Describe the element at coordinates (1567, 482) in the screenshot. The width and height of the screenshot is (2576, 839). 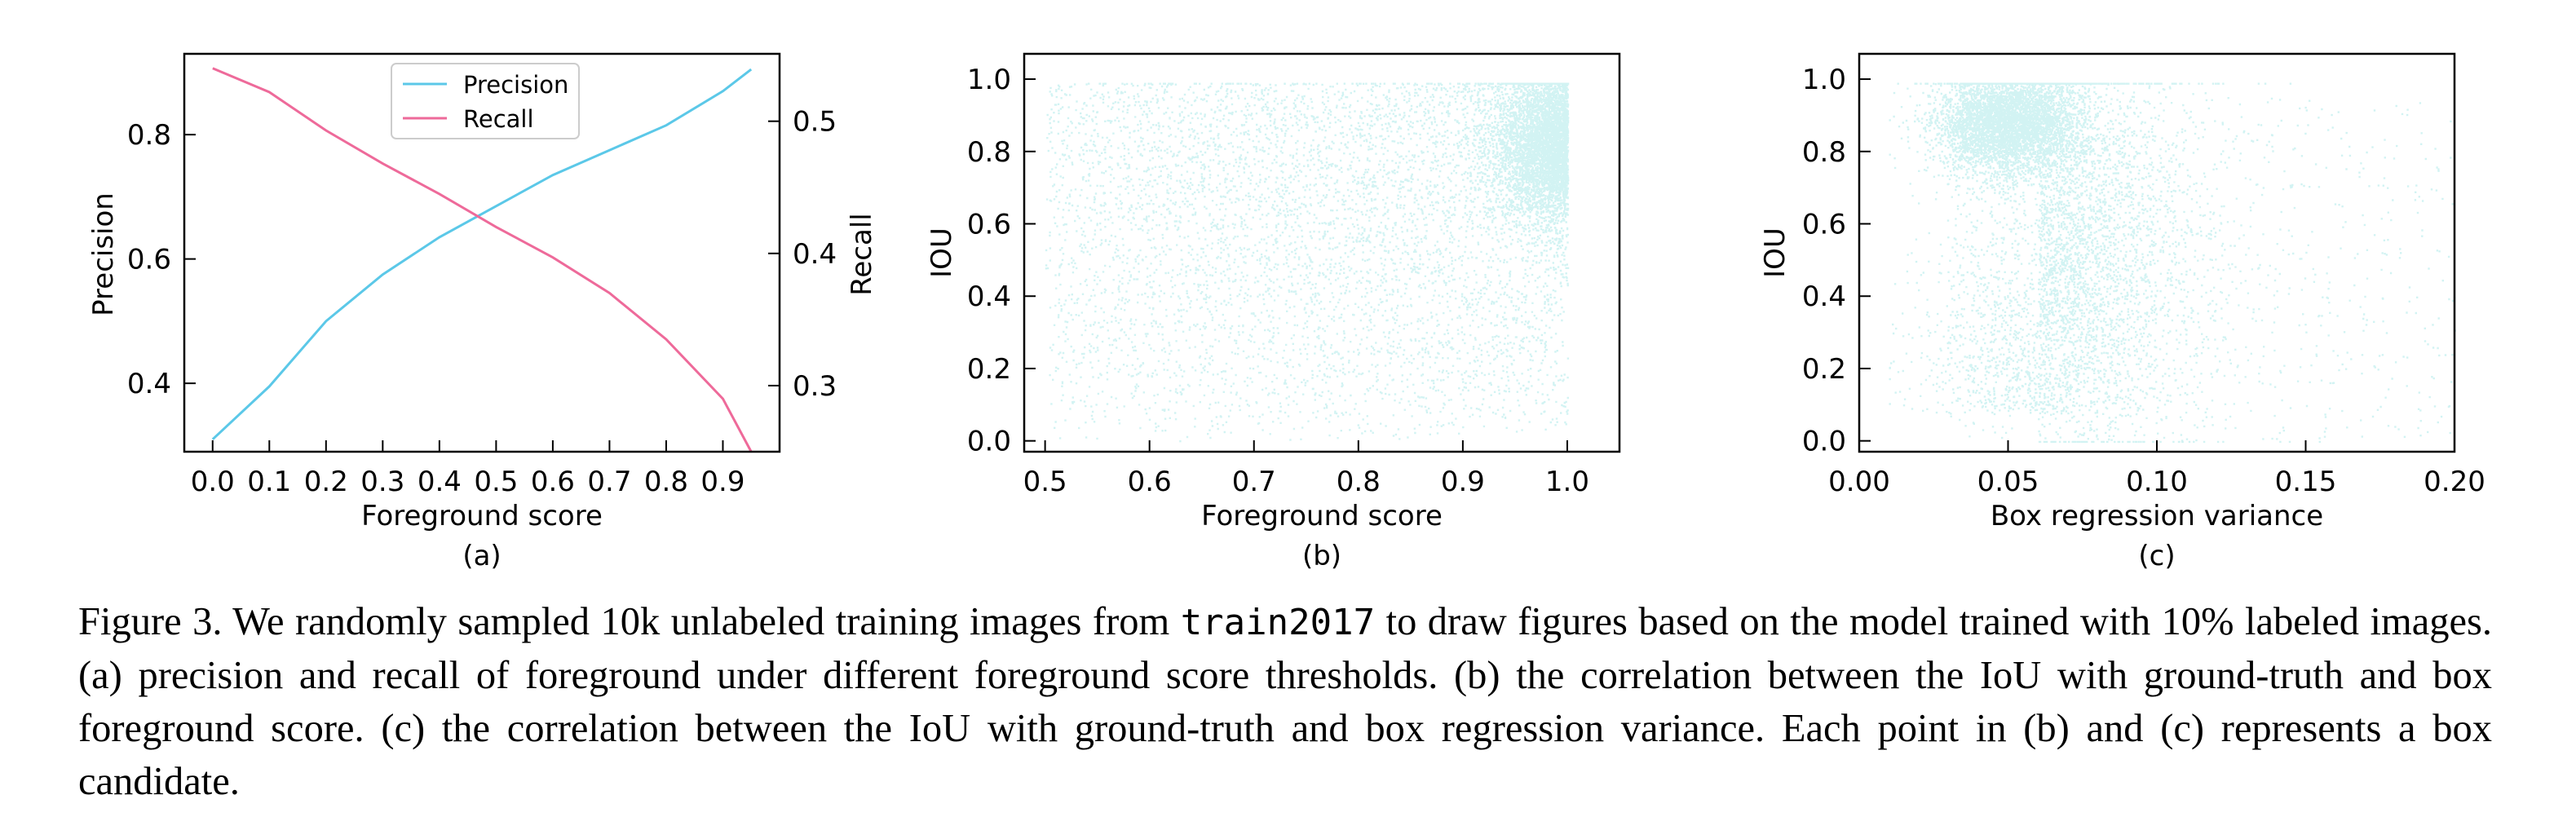
I see `x-tick-label: 1.0` at that location.